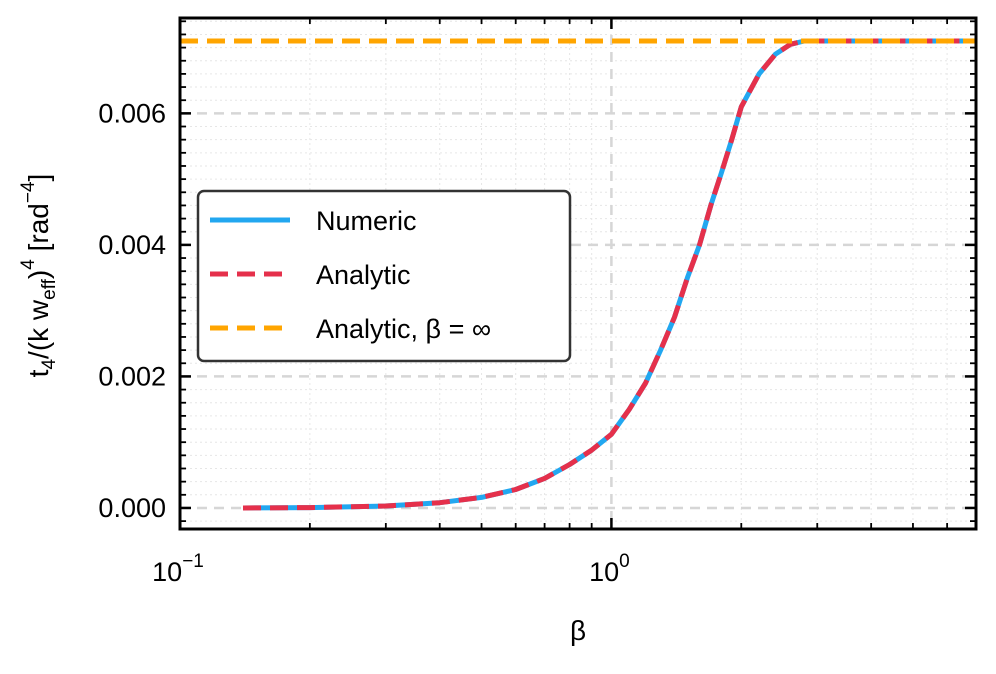 The image size is (996, 674). Describe the element at coordinates (363, 275) in the screenshot. I see `legend-label-2: Analytic` at that location.